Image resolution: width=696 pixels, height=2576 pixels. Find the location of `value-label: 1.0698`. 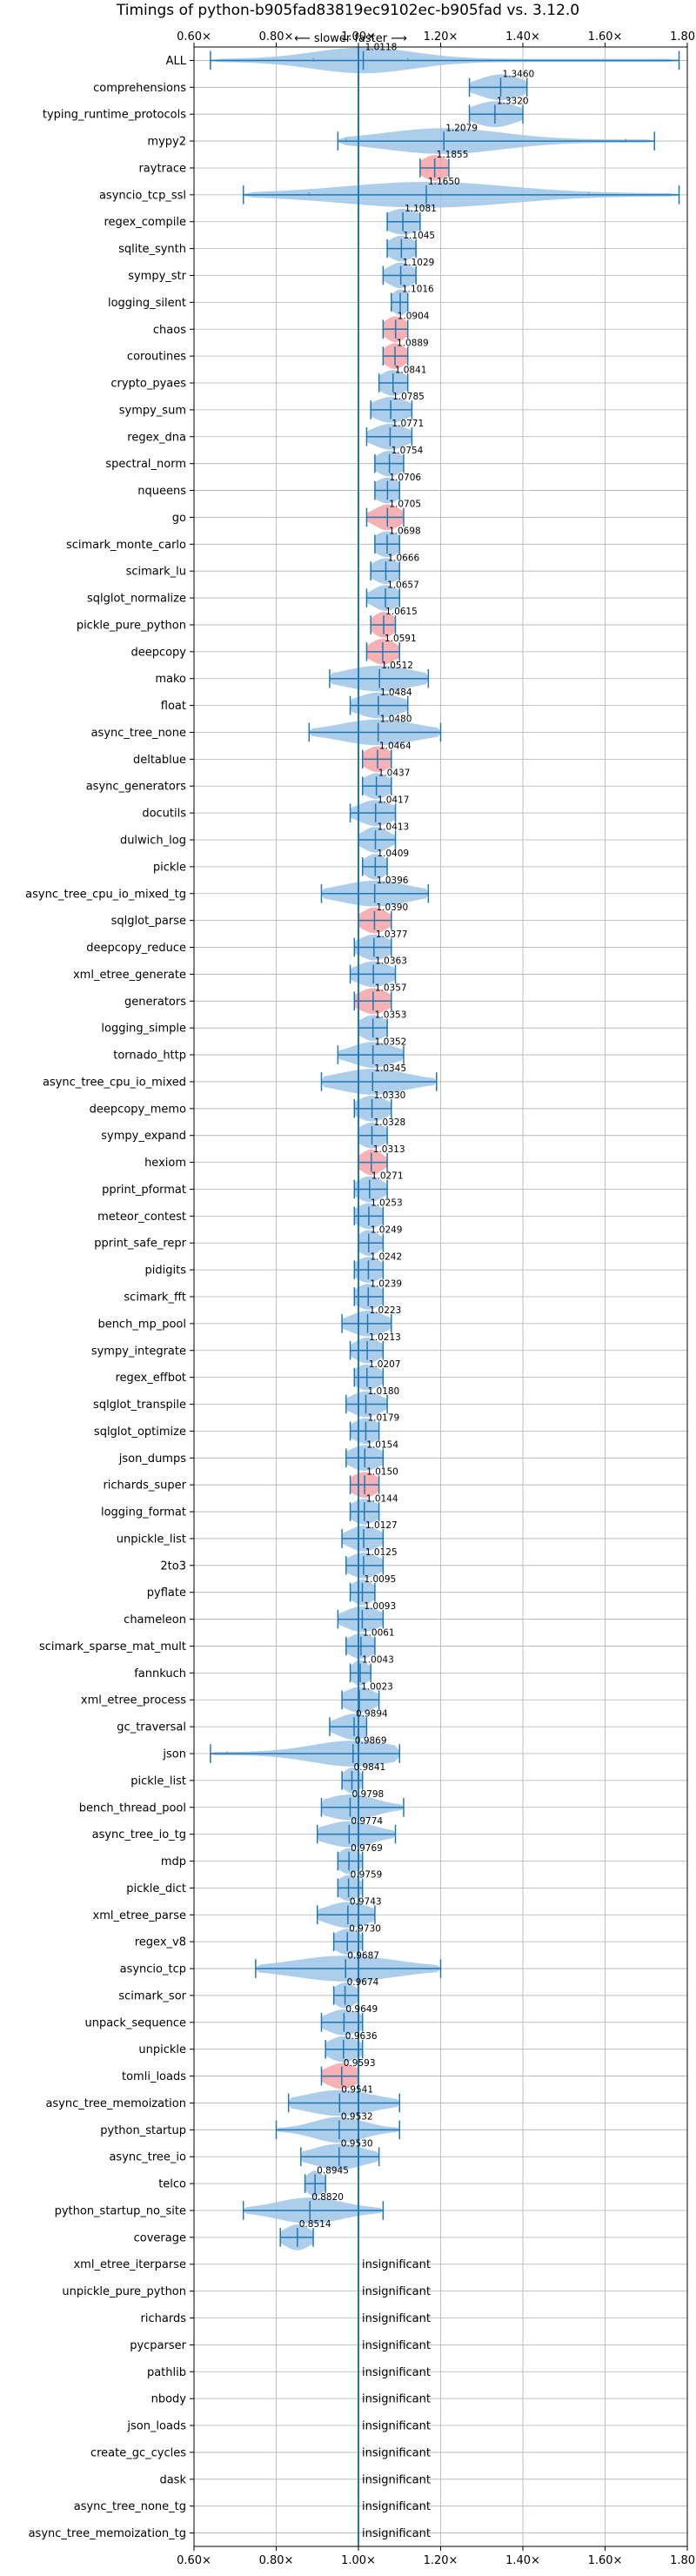

value-label: 1.0698 is located at coordinates (405, 532).